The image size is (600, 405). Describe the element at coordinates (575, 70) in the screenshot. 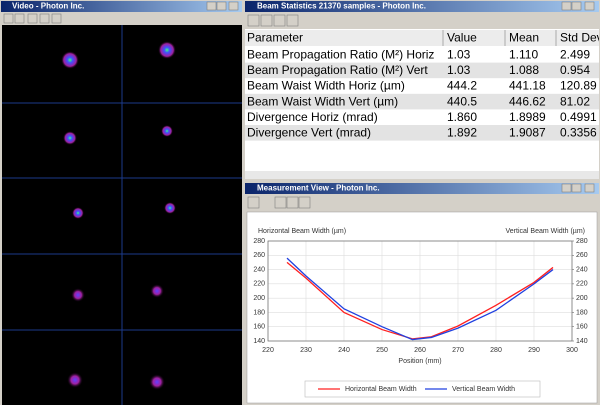

I see `table-cell: 0.954` at that location.